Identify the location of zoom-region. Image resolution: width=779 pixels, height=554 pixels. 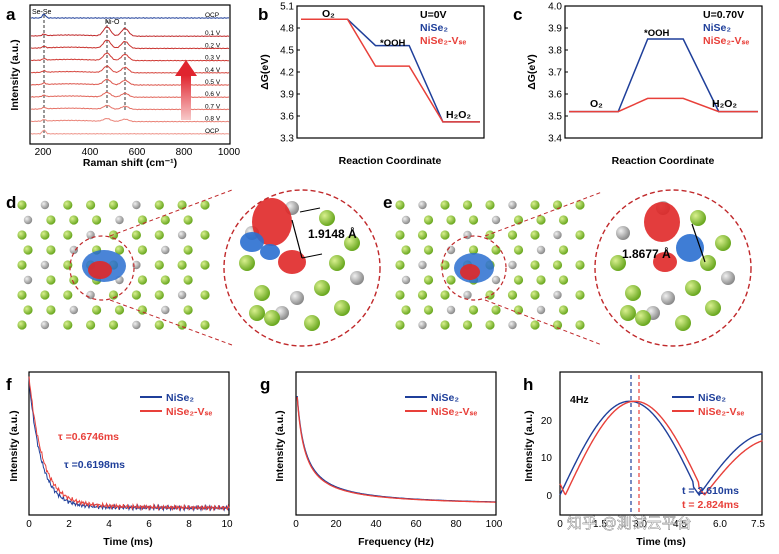
(474, 268).